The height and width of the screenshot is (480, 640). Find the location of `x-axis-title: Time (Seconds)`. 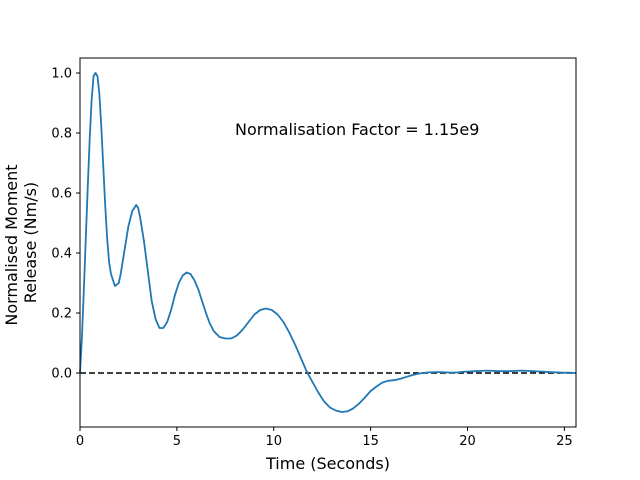

x-axis-title: Time (Seconds) is located at coordinates (327, 463).